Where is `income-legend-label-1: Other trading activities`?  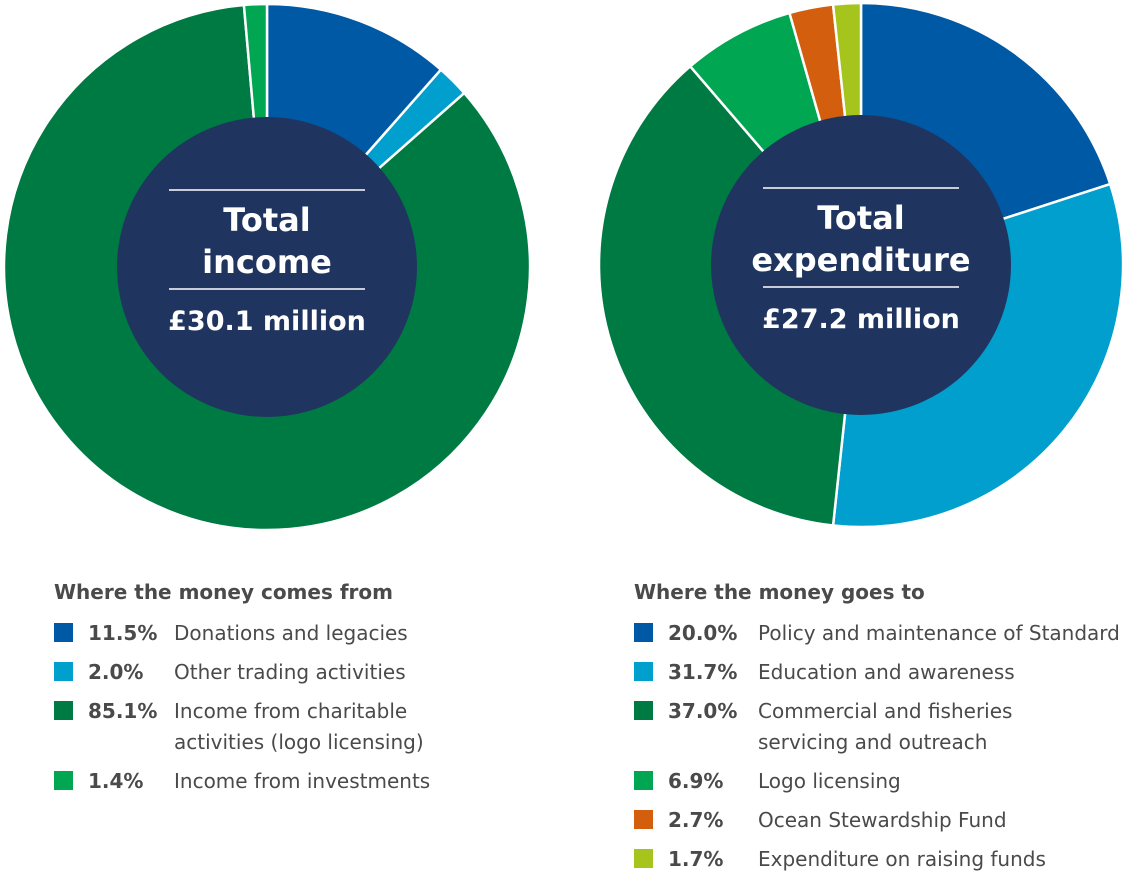
income-legend-label-1: Other trading activities is located at coordinates (290, 672).